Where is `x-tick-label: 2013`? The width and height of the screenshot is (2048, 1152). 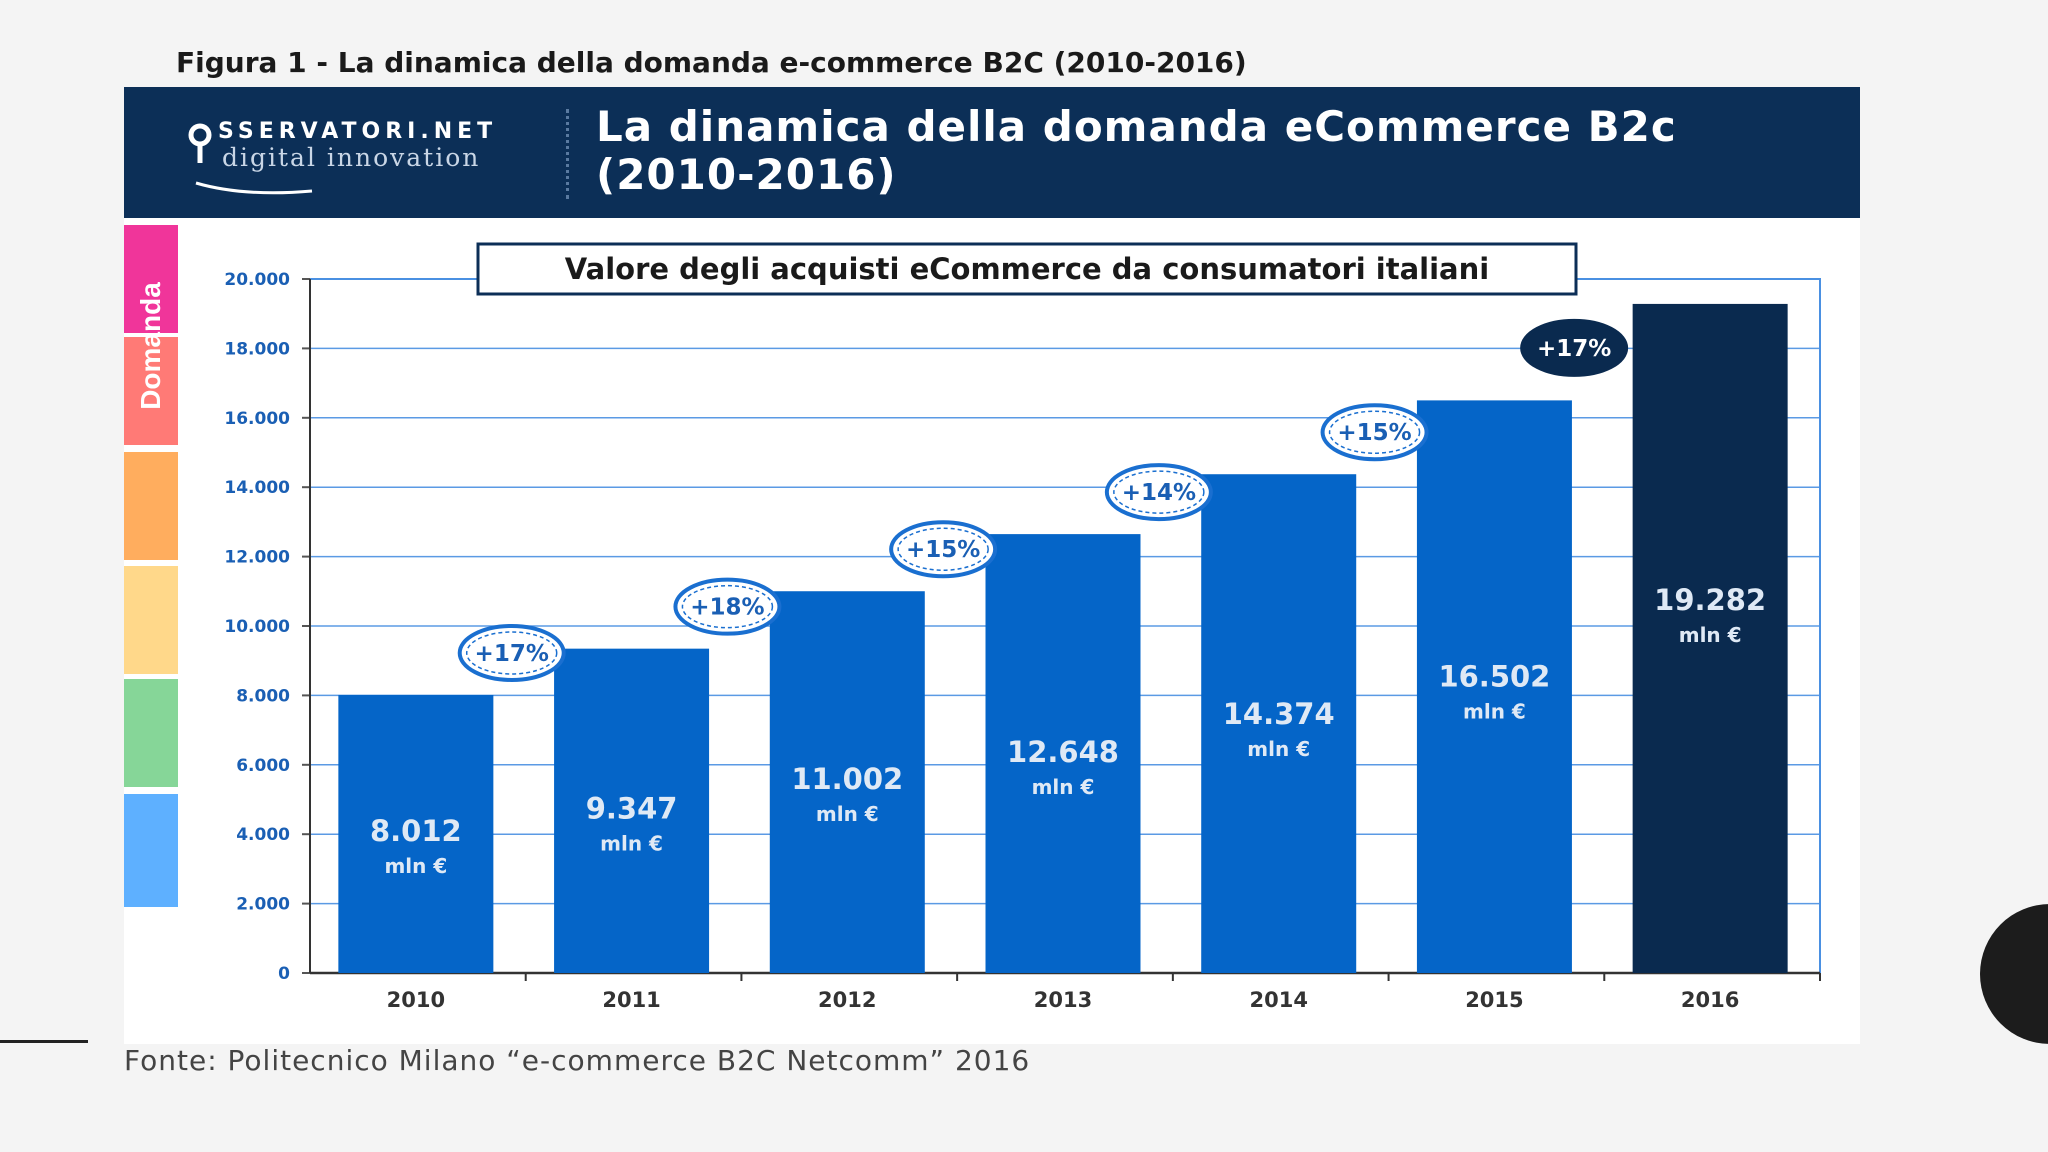 x-tick-label: 2013 is located at coordinates (1063, 1000).